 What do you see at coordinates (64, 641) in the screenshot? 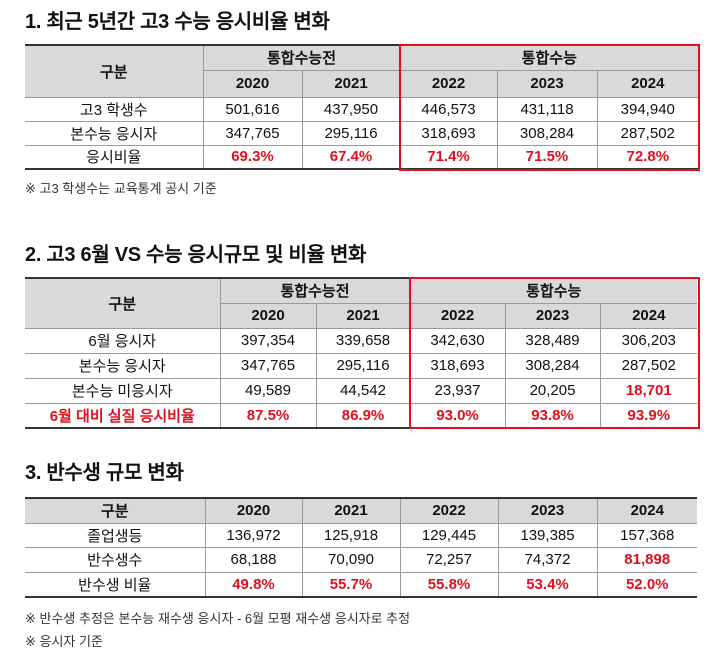
I see `section3-note-2: ※ 응시자 기준` at bounding box center [64, 641].